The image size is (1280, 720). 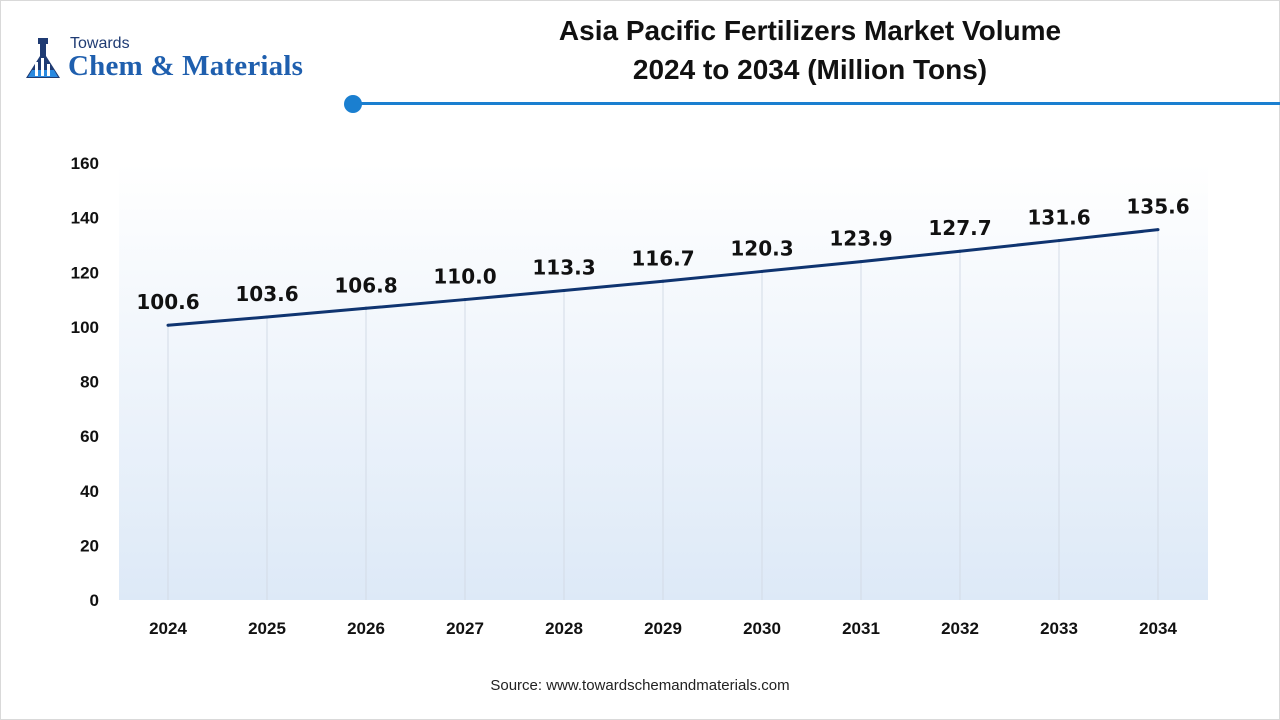 I want to click on y-tick-label: 60, so click(x=89, y=436).